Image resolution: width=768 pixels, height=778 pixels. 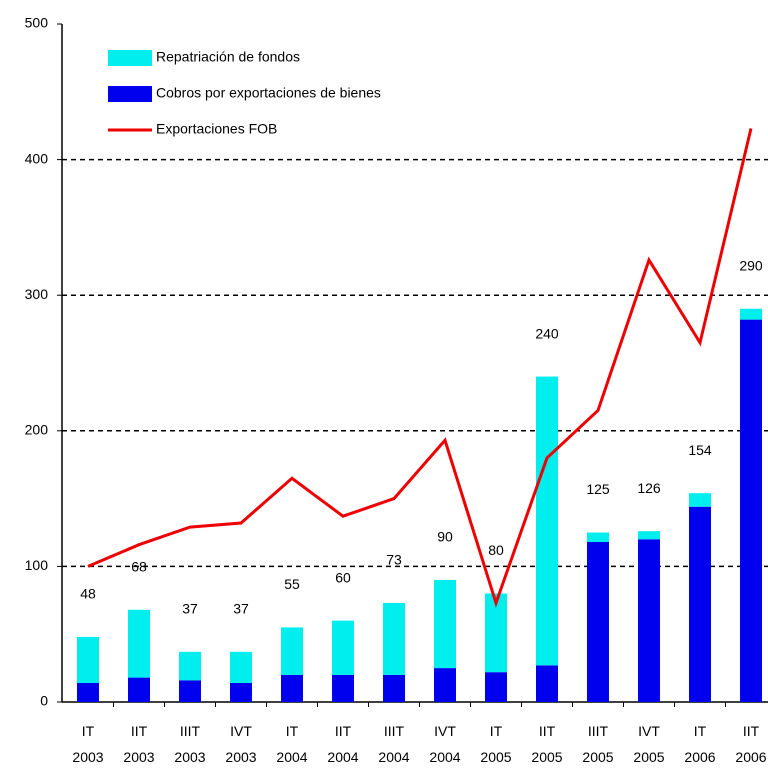 I want to click on legend-label: Repatriación de fondos, so click(x=228, y=57).